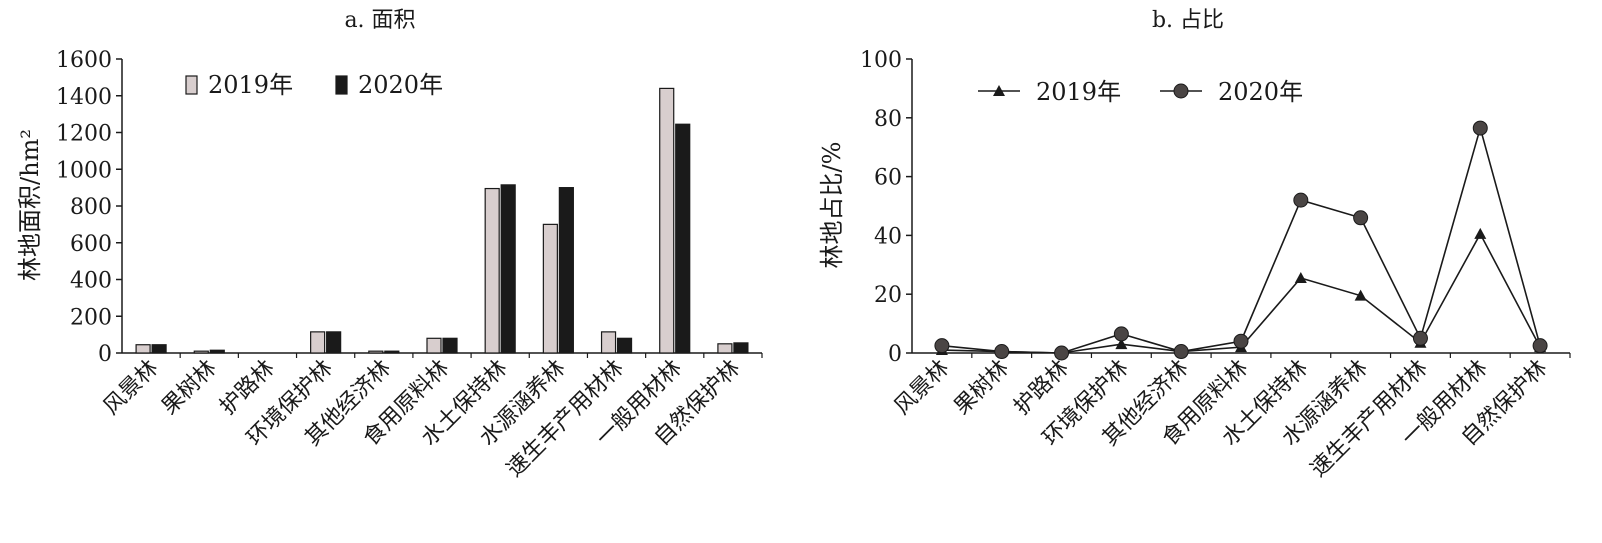 The width and height of the screenshot is (1602, 543). Describe the element at coordinates (91, 317) in the screenshot. I see `panel-a-y-tick-label: 200` at that location.